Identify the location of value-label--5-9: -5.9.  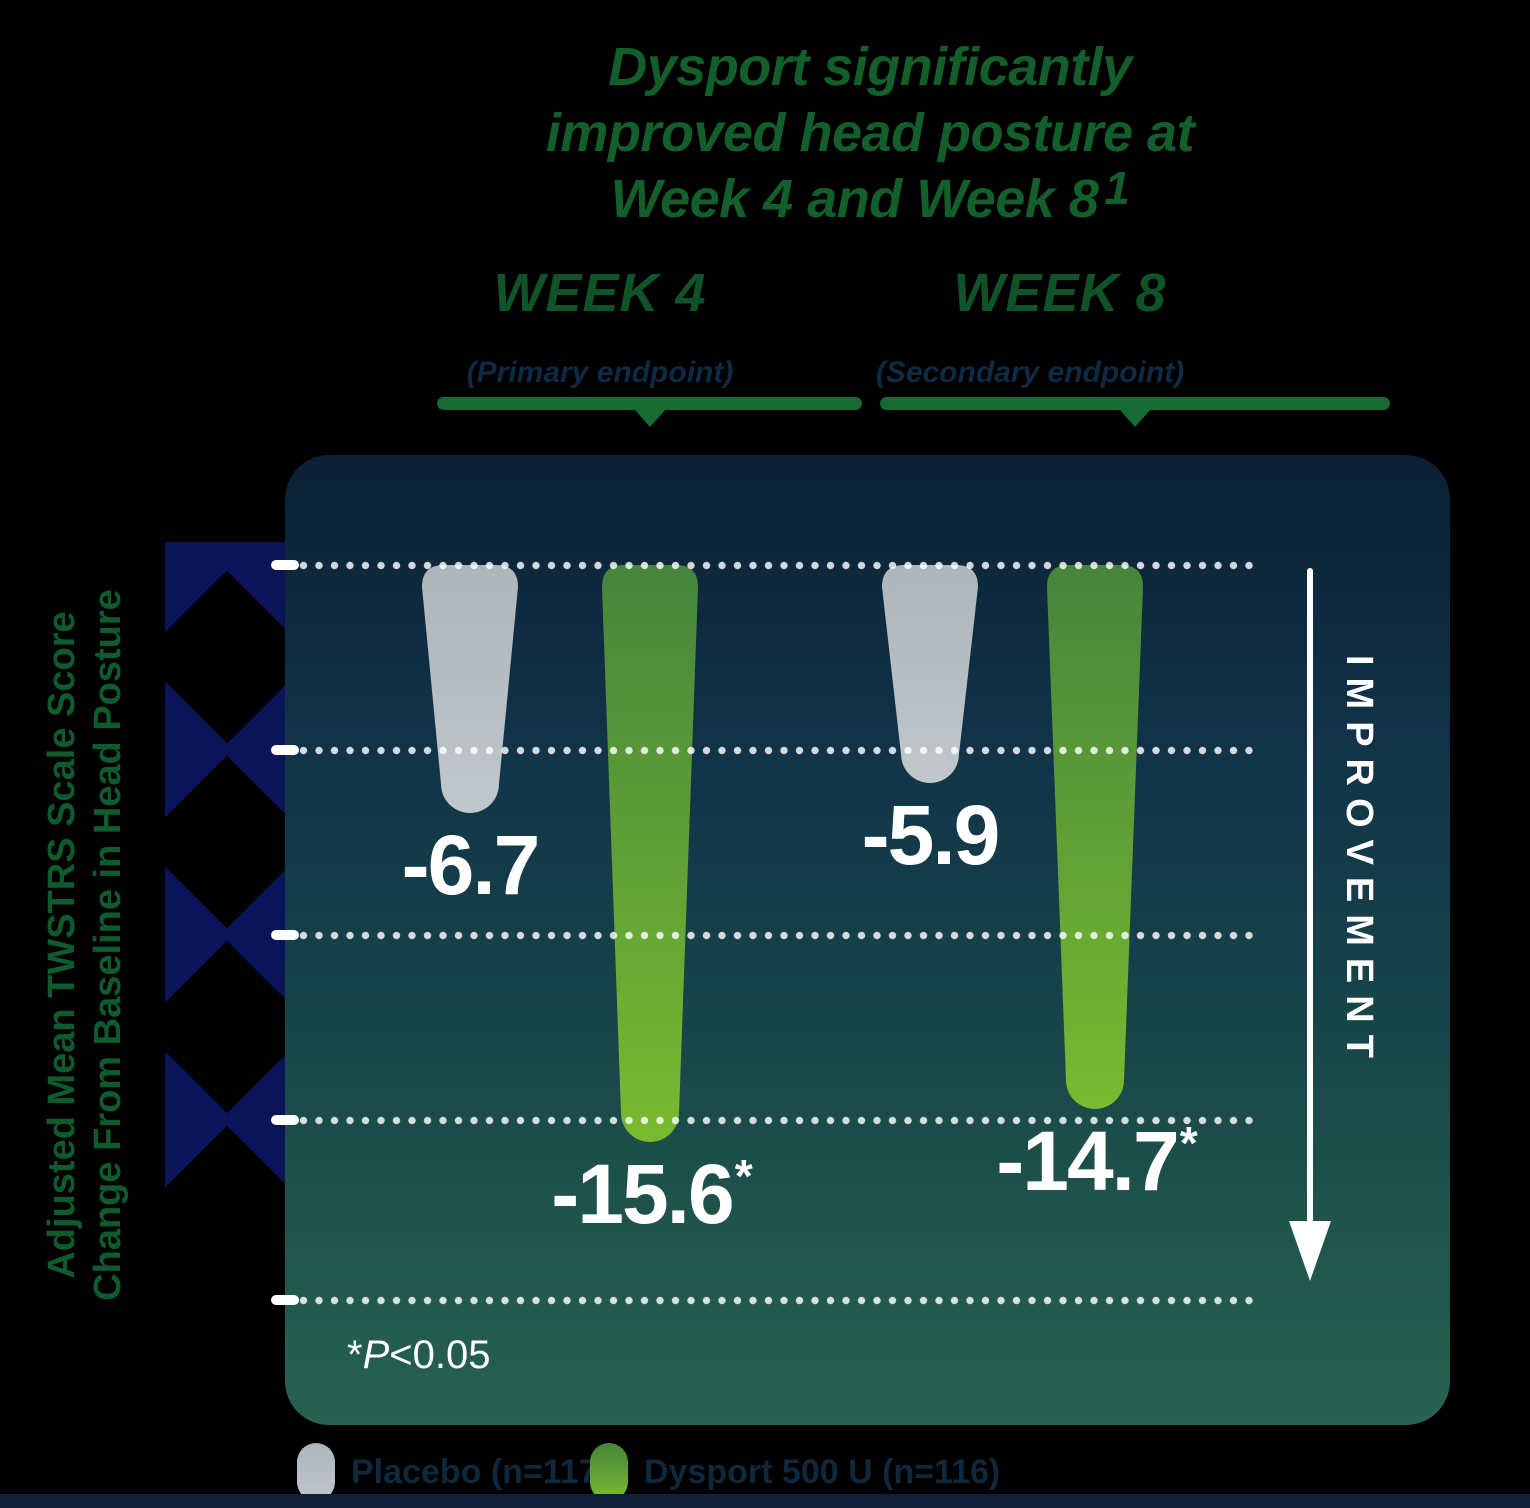
(931, 835).